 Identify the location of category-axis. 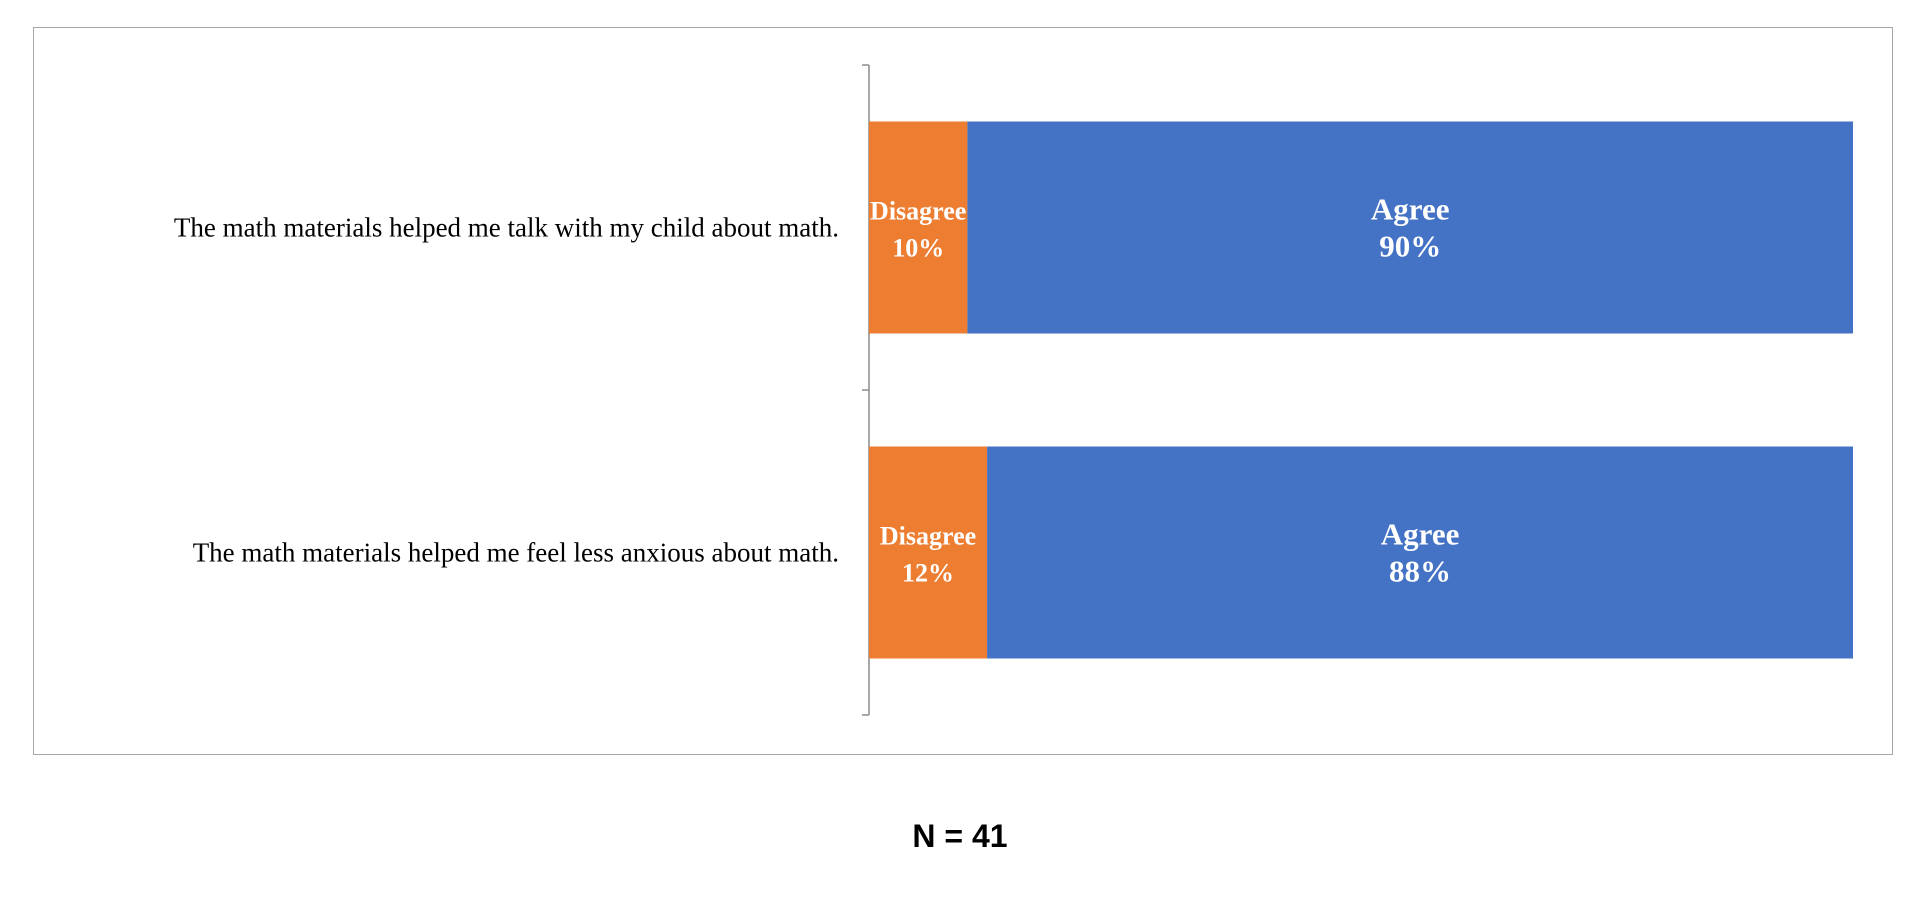
(866, 390).